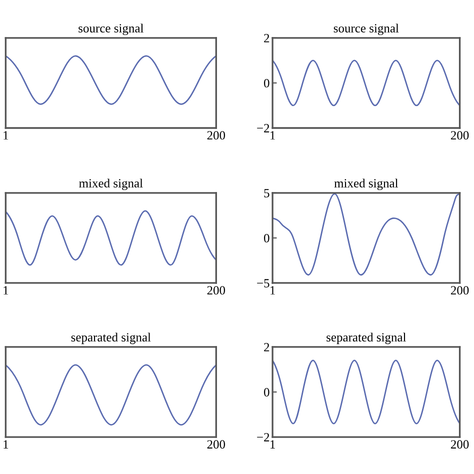  What do you see at coordinates (267, 193) in the screenshot?
I see `y-tick-label: 5` at bounding box center [267, 193].